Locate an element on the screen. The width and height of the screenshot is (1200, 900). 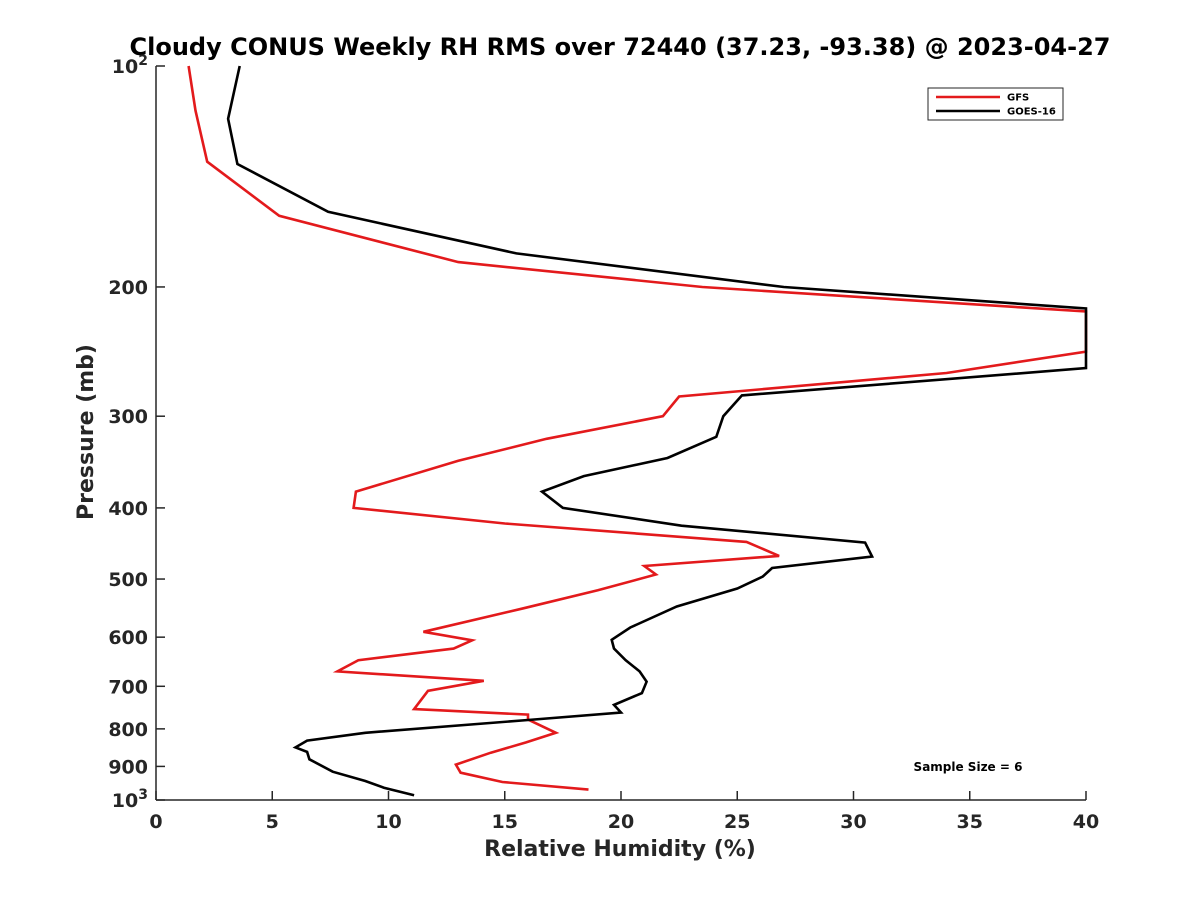
y-tick-label: 900 is located at coordinates (128, 767).